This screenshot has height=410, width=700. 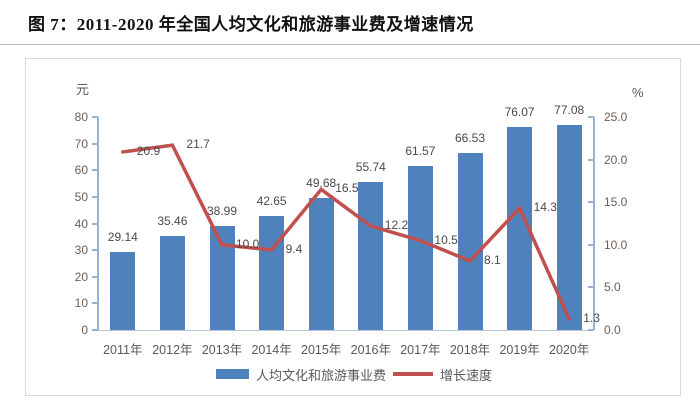 What do you see at coordinates (396, 225) in the screenshot?
I see `line-point-label: 12.2` at bounding box center [396, 225].